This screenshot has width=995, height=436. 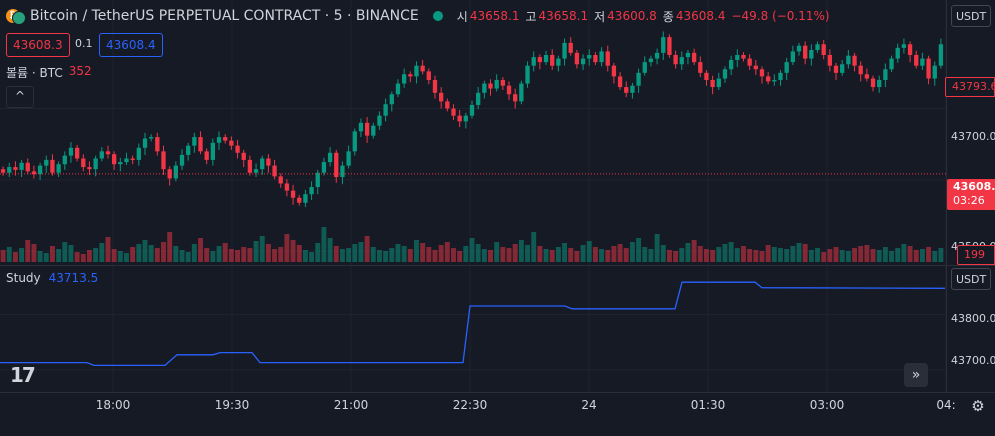 What do you see at coordinates (131, 45) in the screenshot?
I see `ask-button: 43608.4` at bounding box center [131, 45].